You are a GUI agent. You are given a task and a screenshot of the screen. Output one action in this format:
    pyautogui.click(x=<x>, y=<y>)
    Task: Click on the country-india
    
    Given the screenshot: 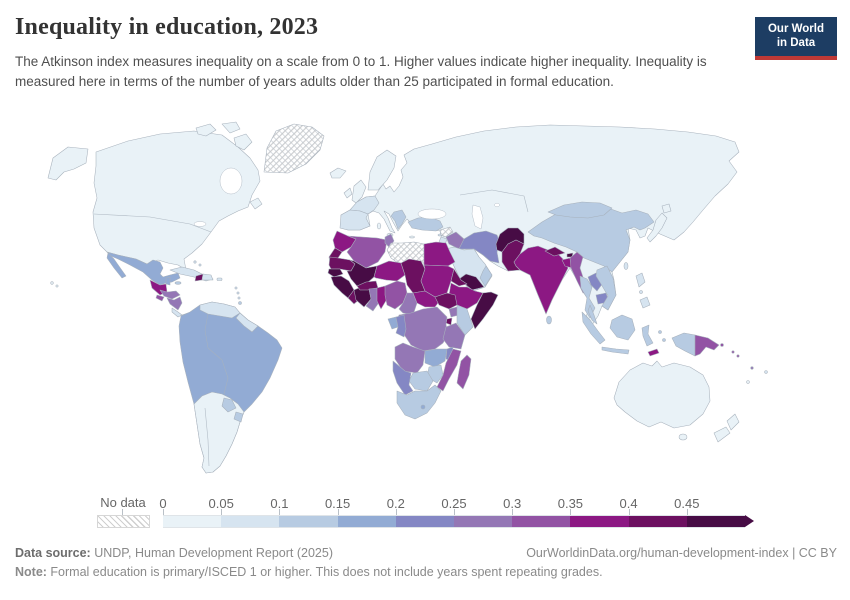 What is the action you would take?
    pyautogui.click(x=541, y=280)
    